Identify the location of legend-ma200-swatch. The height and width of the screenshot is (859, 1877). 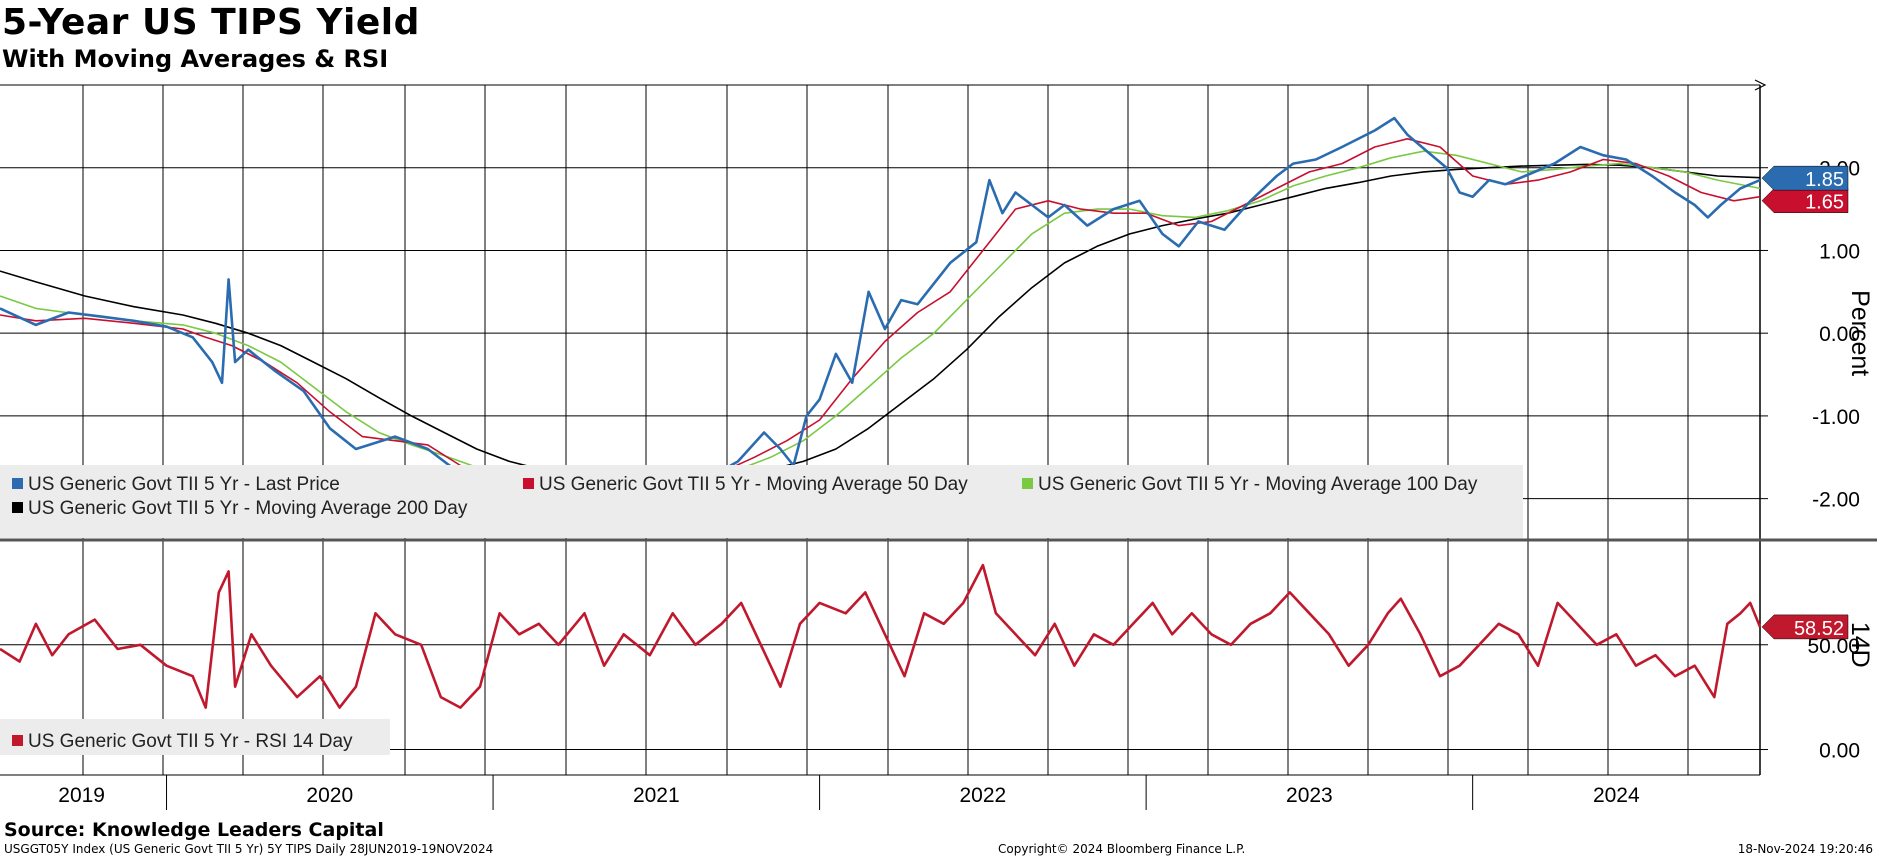
(17, 507).